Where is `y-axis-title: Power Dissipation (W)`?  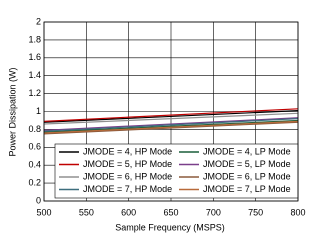 y-axis-title: Power Dissipation (W) is located at coordinates (12, 111).